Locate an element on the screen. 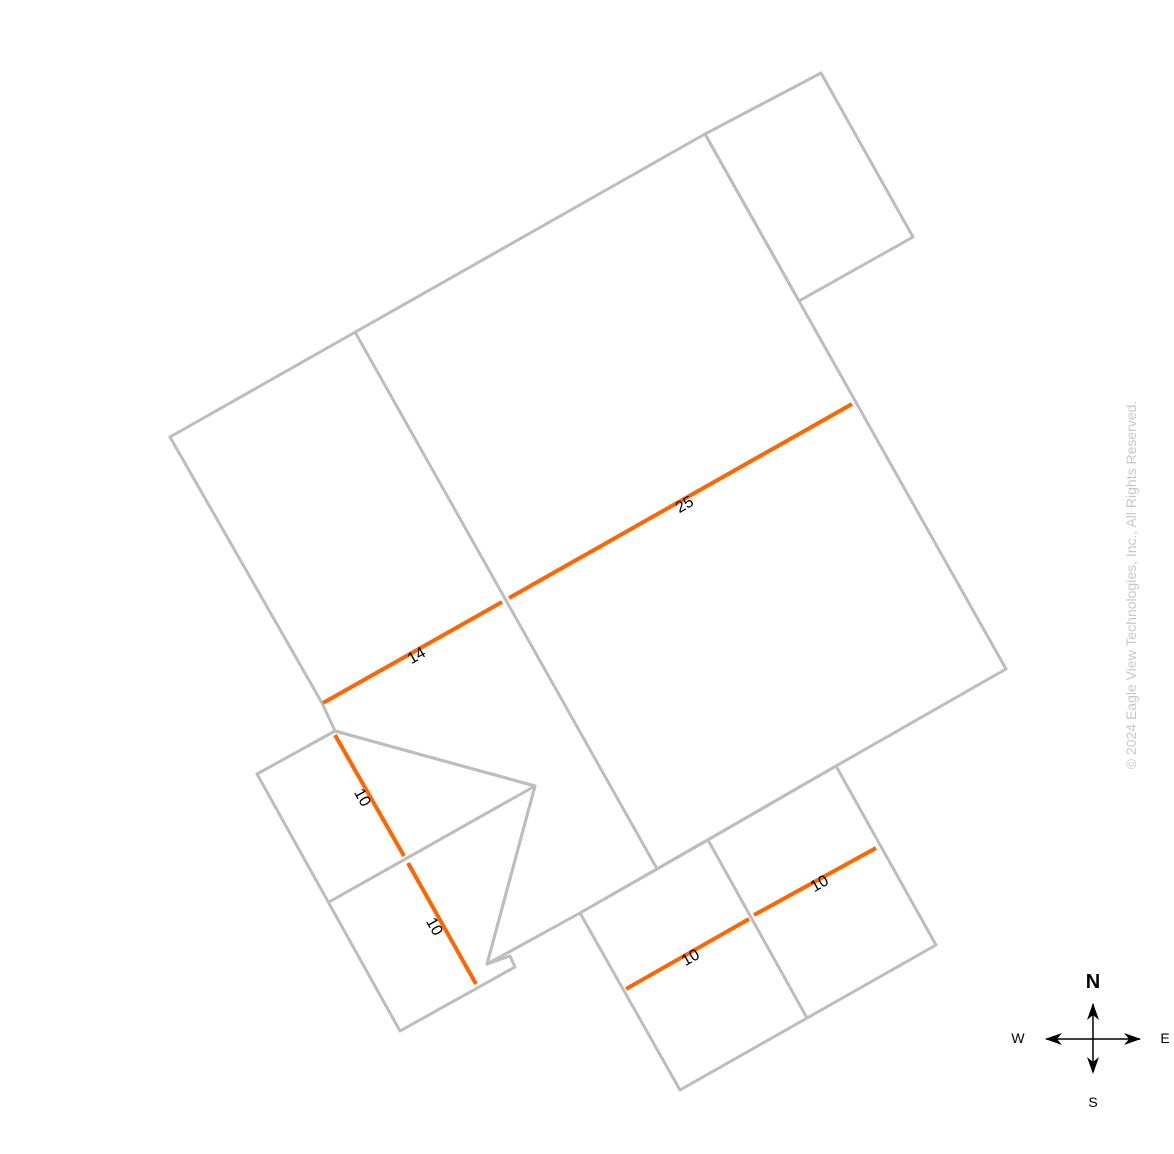 The height and width of the screenshot is (1154, 1174). compass-south-arrow-icon is located at coordinates (1093, 1065).